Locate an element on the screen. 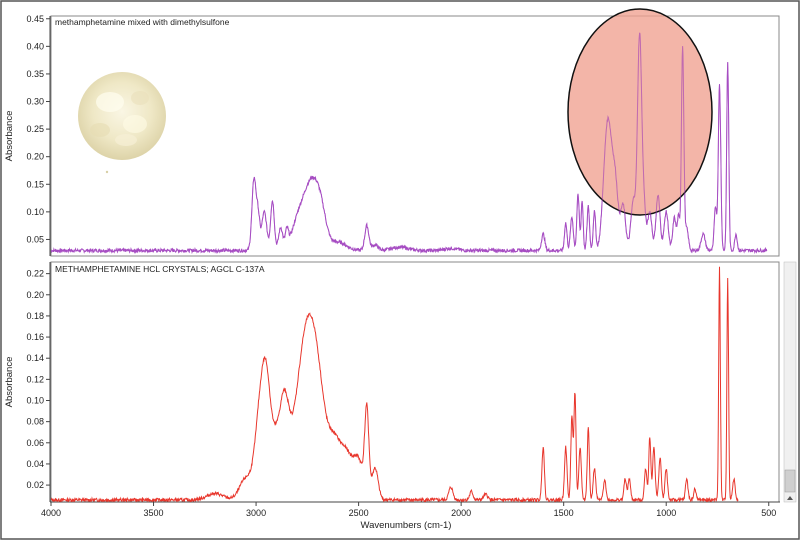 This screenshot has width=800, height=540. y-tick-label: 0.02 is located at coordinates (35, 485).